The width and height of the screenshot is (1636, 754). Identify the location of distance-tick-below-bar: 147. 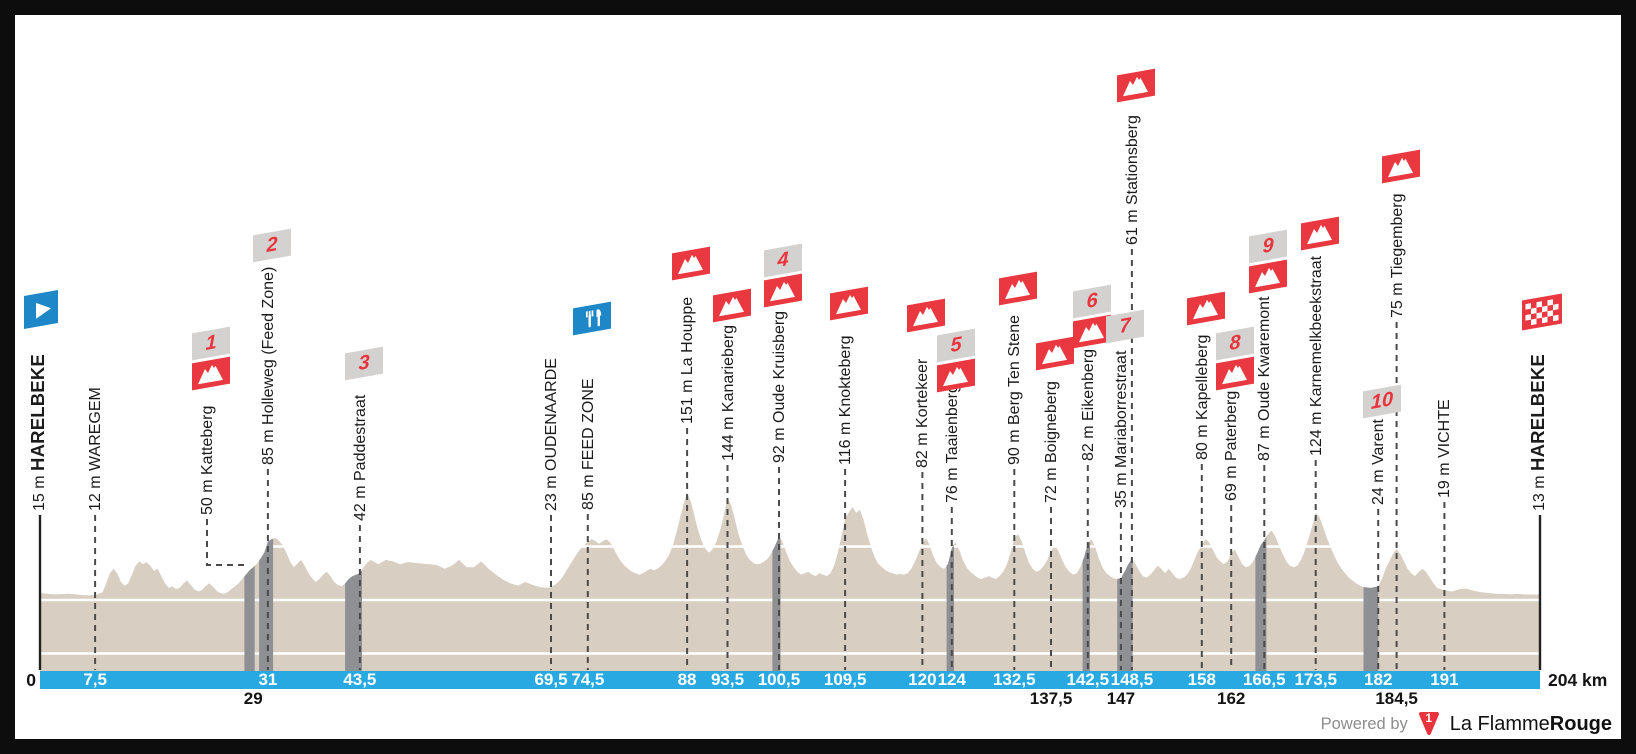
(1121, 698).